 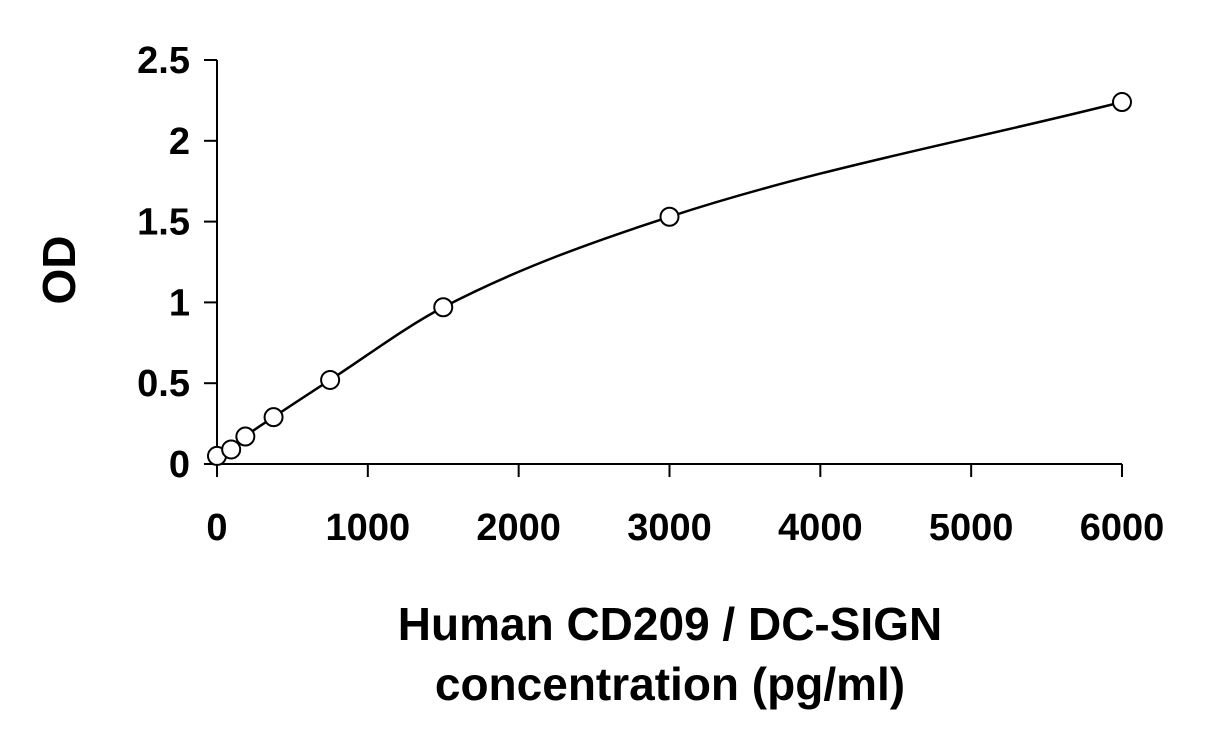 I want to click on x-tick-label: 6000, so click(x=1122, y=528).